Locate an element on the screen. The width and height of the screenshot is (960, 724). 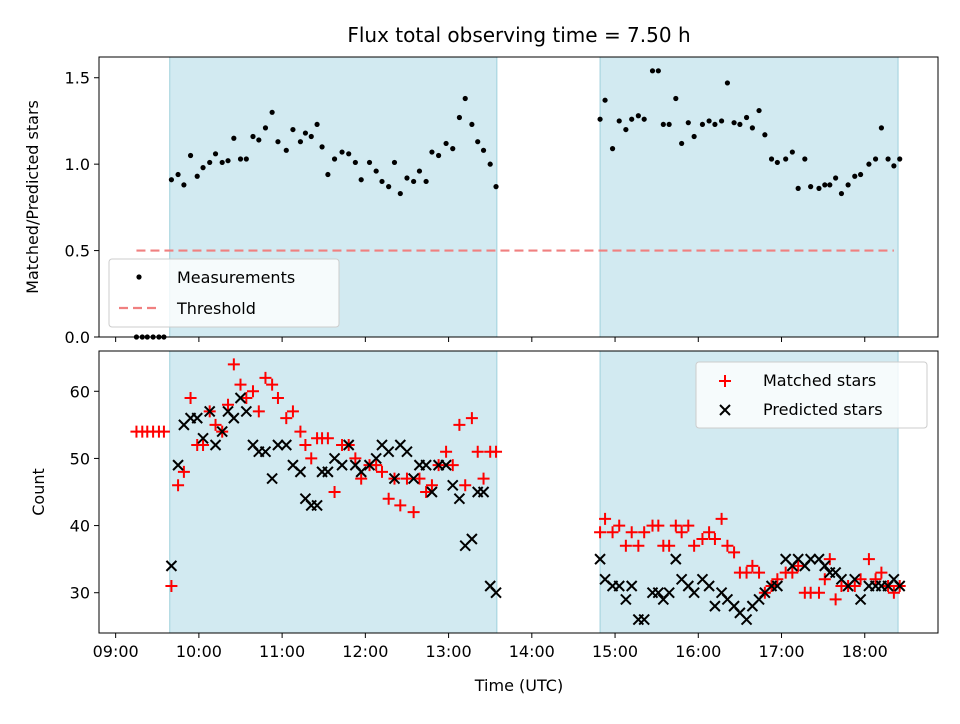
bottom-y-axis-label: Count is located at coordinates (38, 492).